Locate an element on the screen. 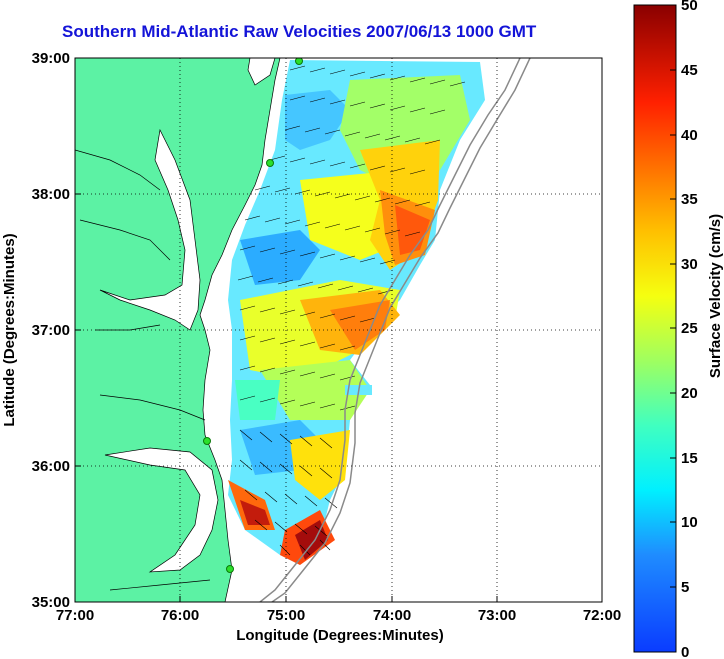 The image size is (724, 659). colorbar-tick-label: 45 is located at coordinates (689, 70).